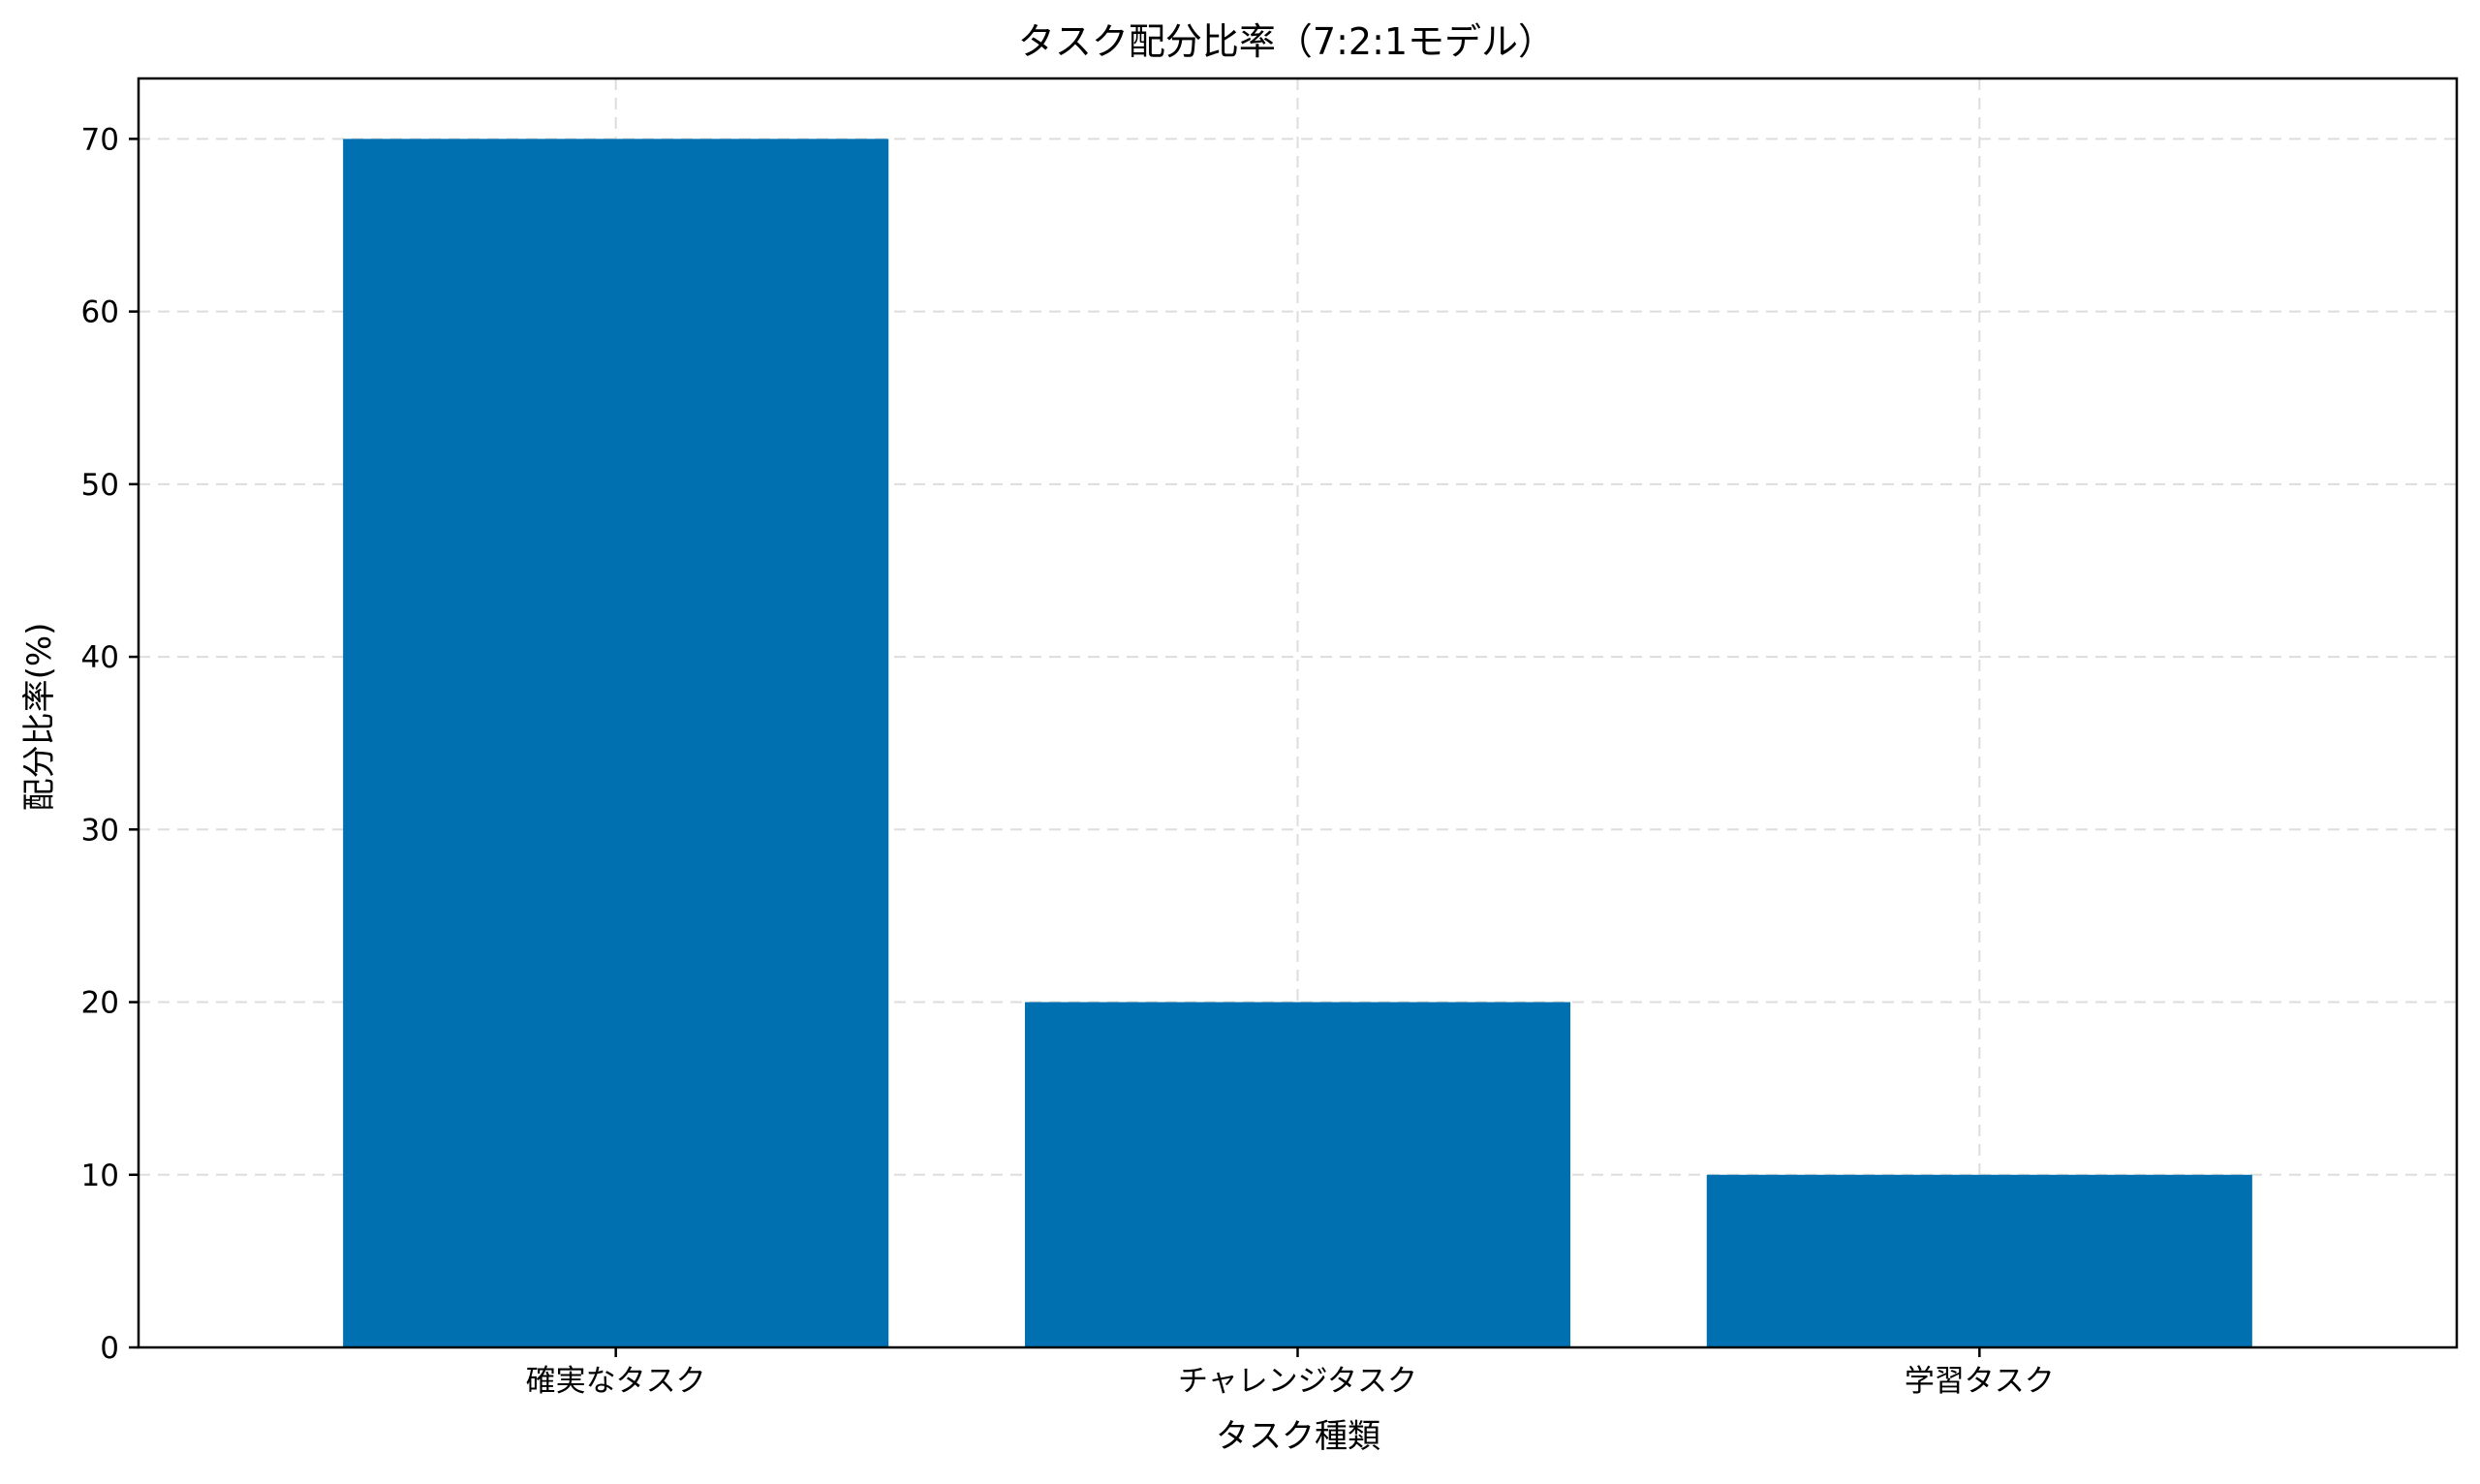  Describe the element at coordinates (616, 1381) in the screenshot. I see `x-tick-label: 確実なタスク` at that location.